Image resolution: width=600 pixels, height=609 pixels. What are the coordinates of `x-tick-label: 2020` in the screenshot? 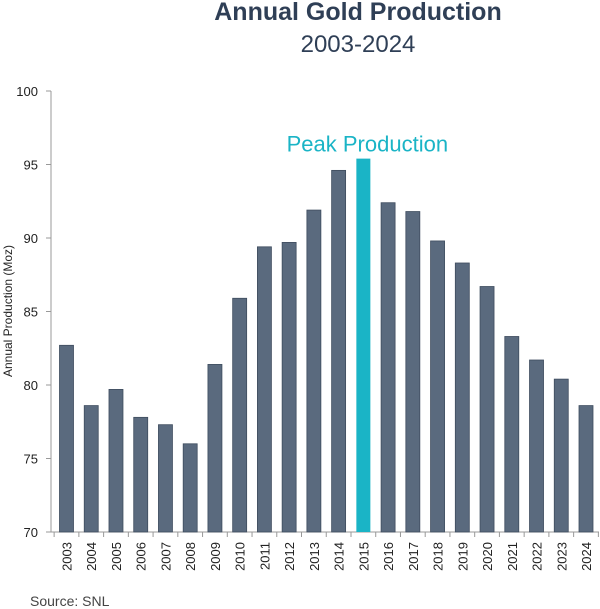 It's located at (487, 556).